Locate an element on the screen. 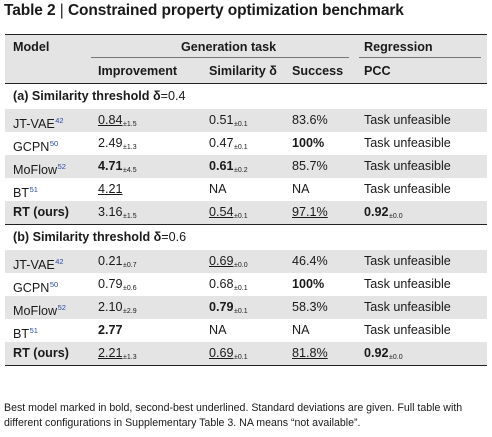  table-row: BT51 2.77 NA NA Task unfeasible is located at coordinates (246, 330).